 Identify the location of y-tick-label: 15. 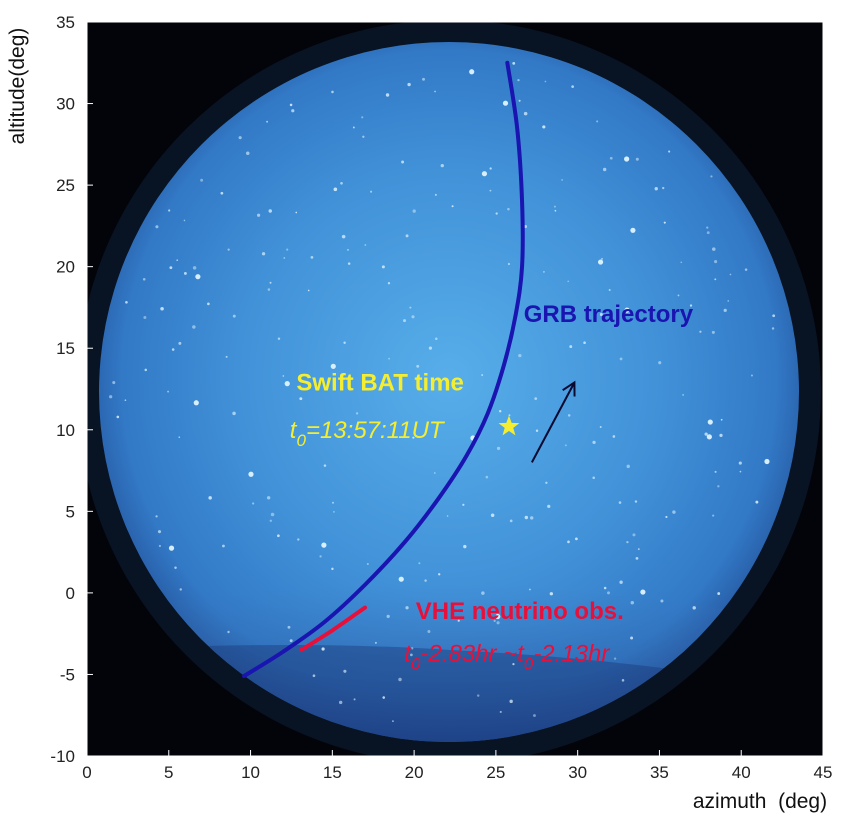
(65, 348).